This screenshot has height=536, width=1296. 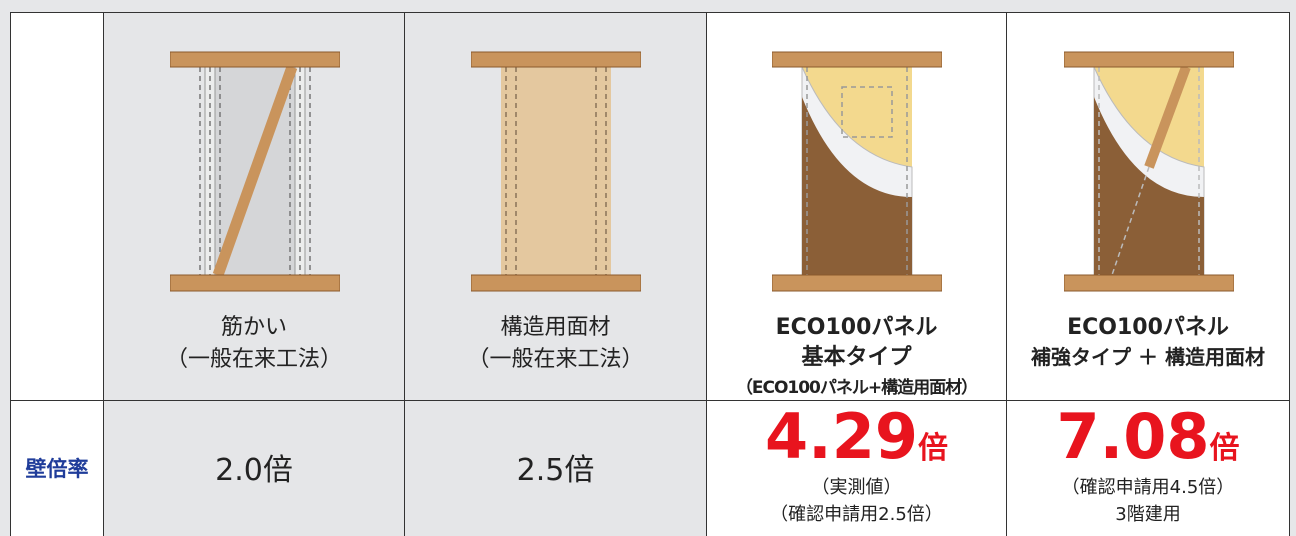 I want to click on row-label: 壁倍率, so click(x=57, y=469).